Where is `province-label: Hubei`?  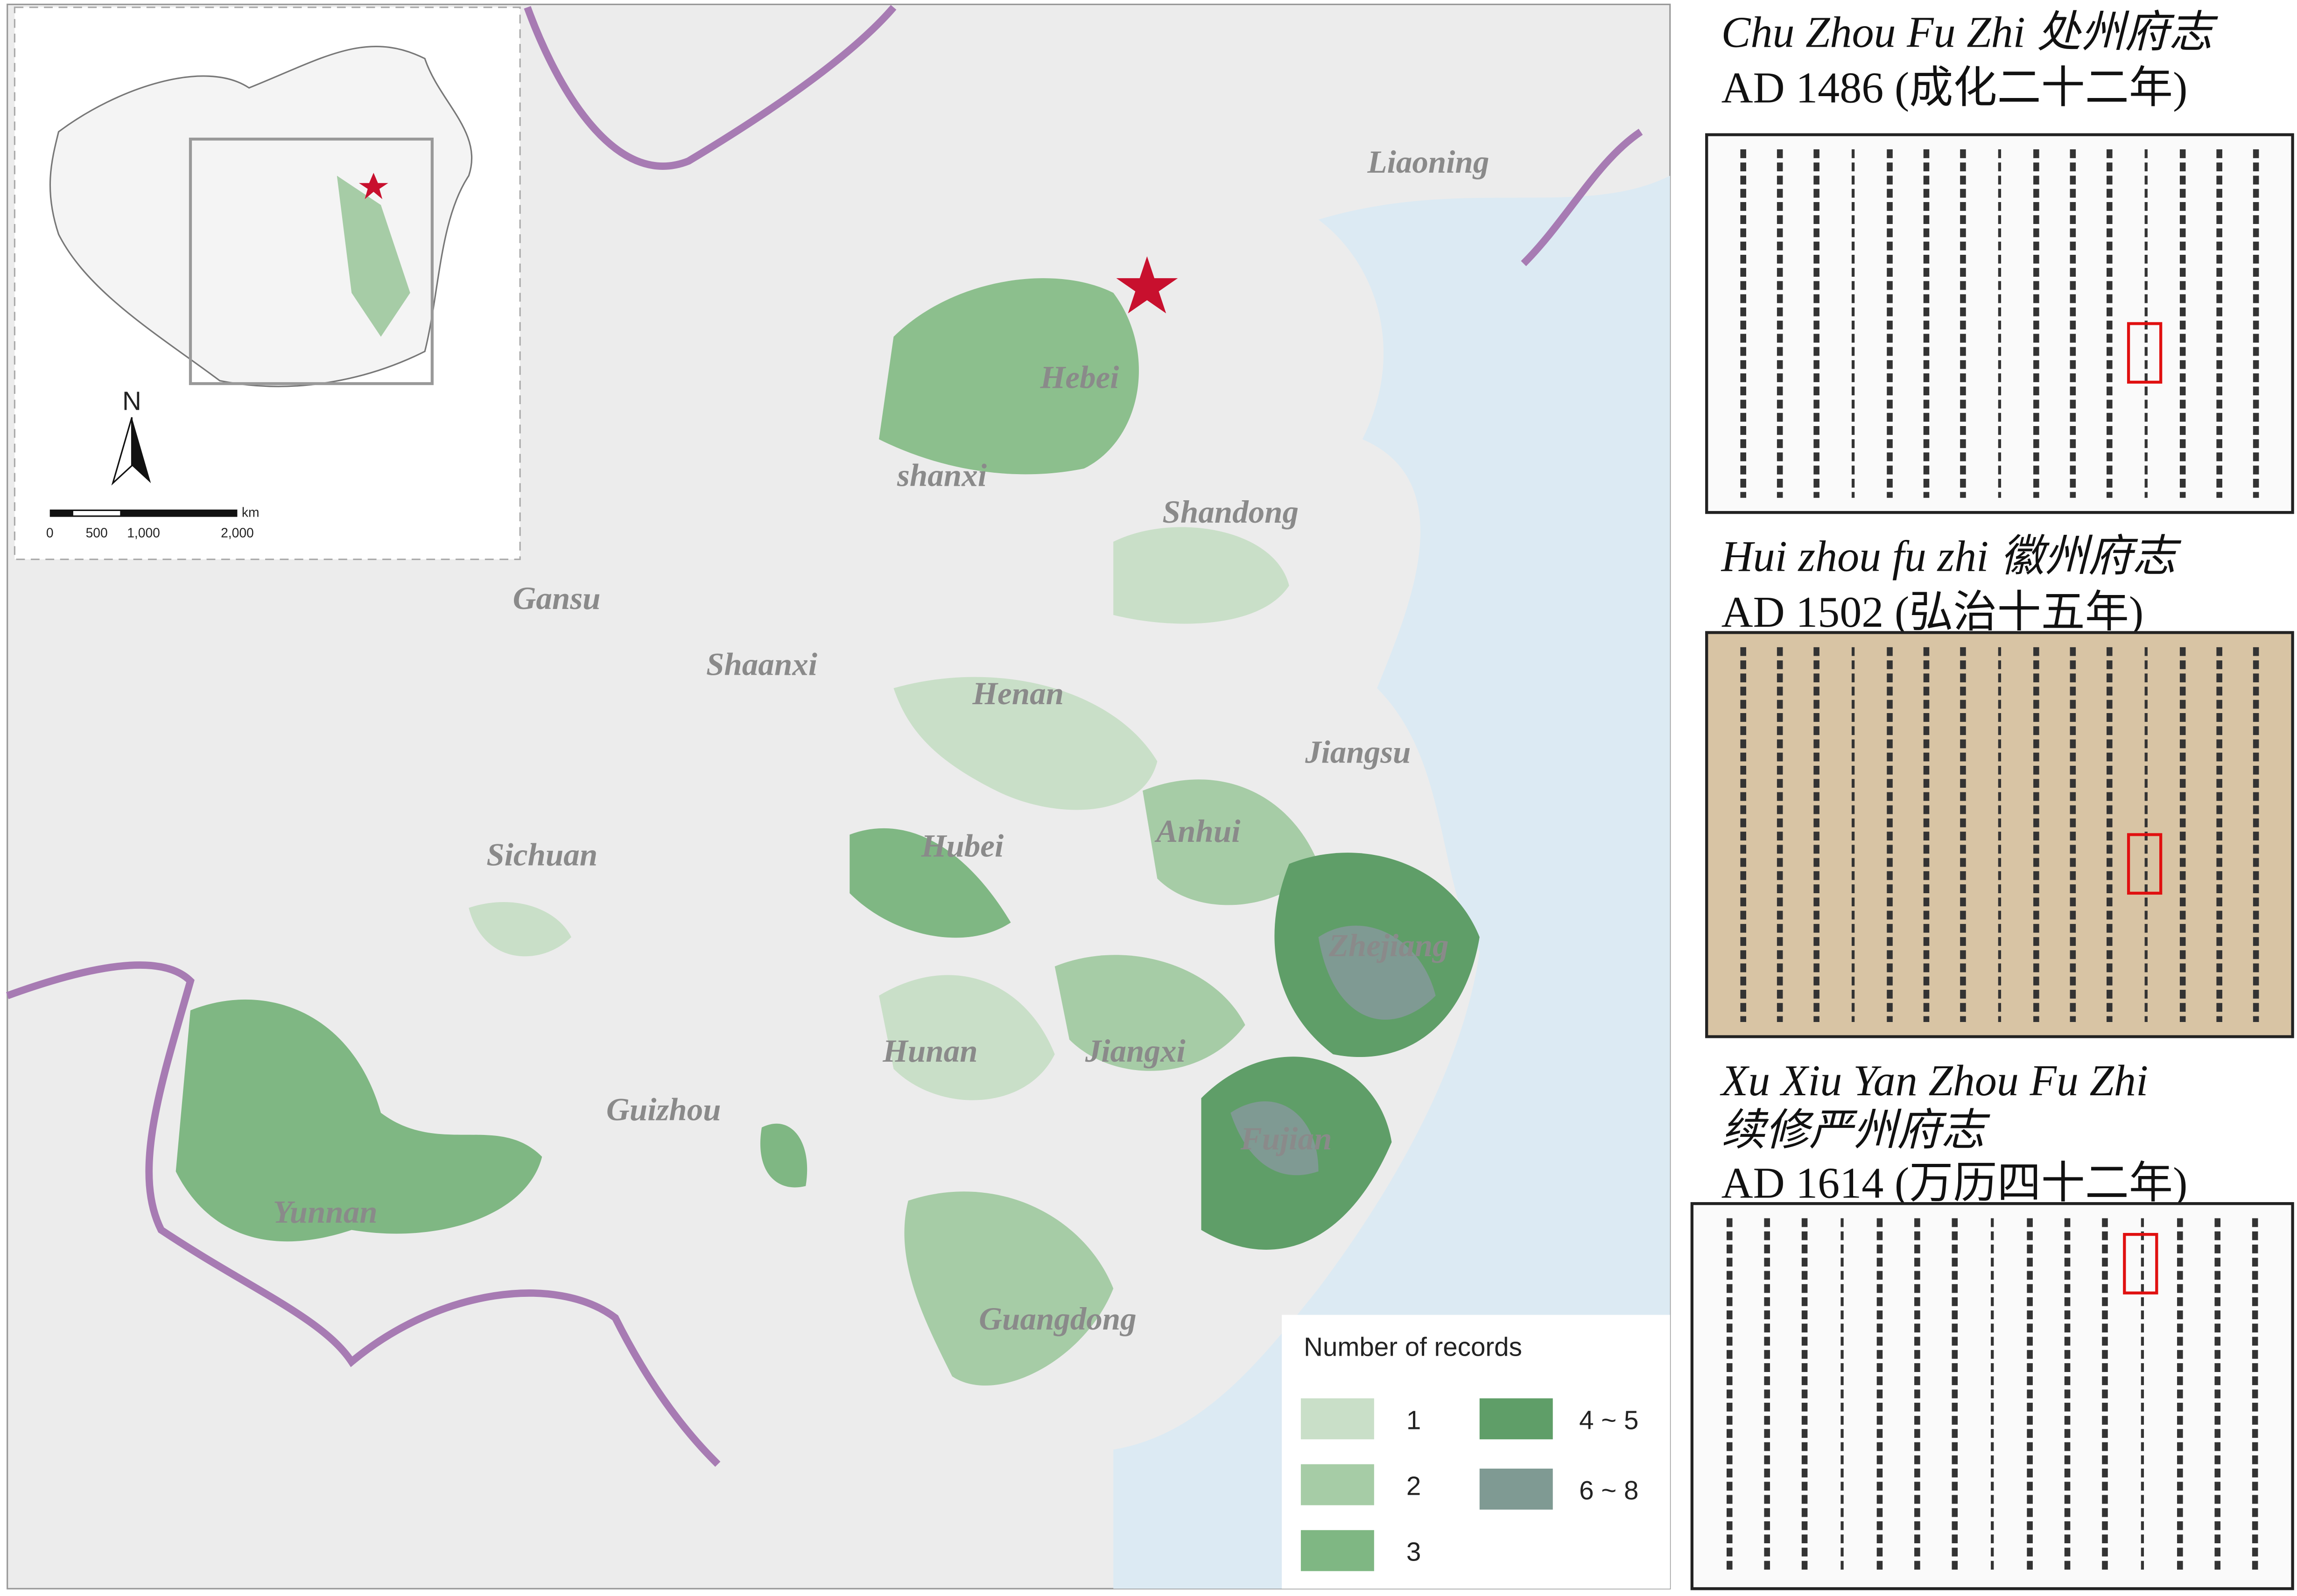
province-label: Hubei is located at coordinates (962, 846).